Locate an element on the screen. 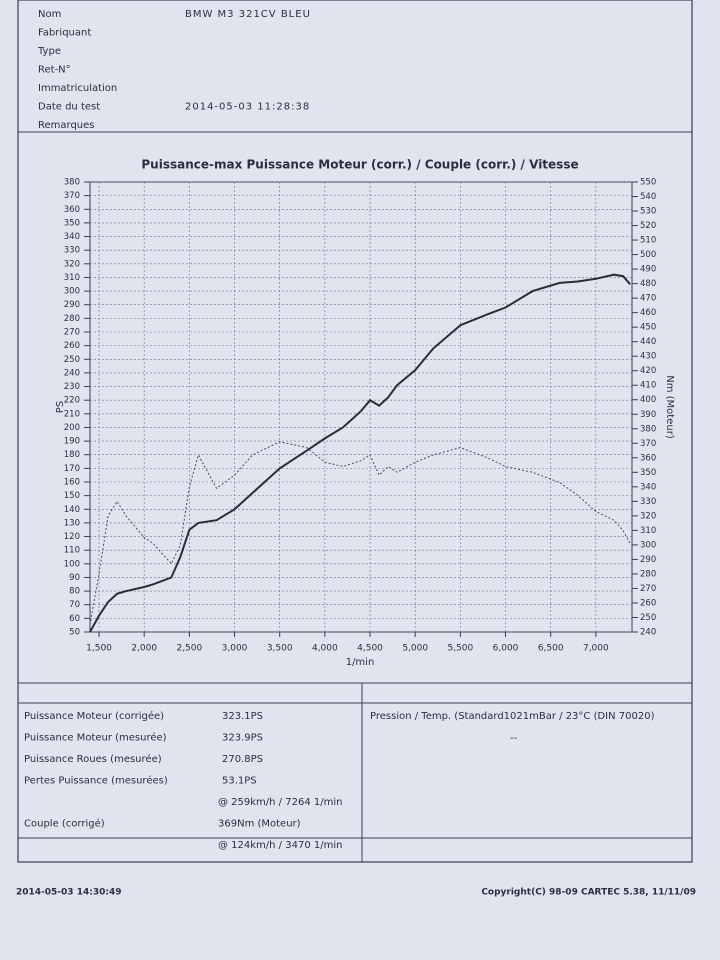 The image size is (720, 960). result-value: 323.9PS is located at coordinates (242, 738).